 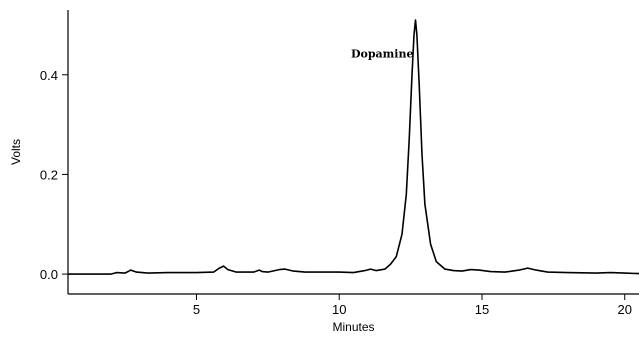 I want to click on x-tick-label: 15, so click(x=482, y=309).